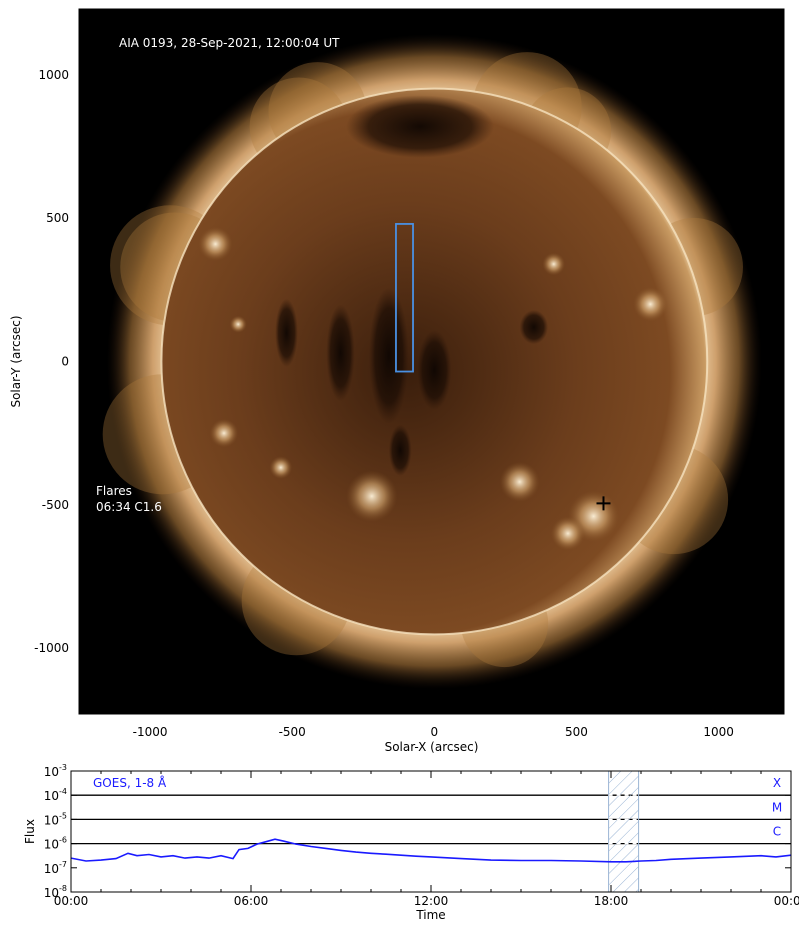 The width and height of the screenshot is (799, 939). Describe the element at coordinates (55, 795) in the screenshot. I see `flux-tick-label: 10⁻⁴` at that location.